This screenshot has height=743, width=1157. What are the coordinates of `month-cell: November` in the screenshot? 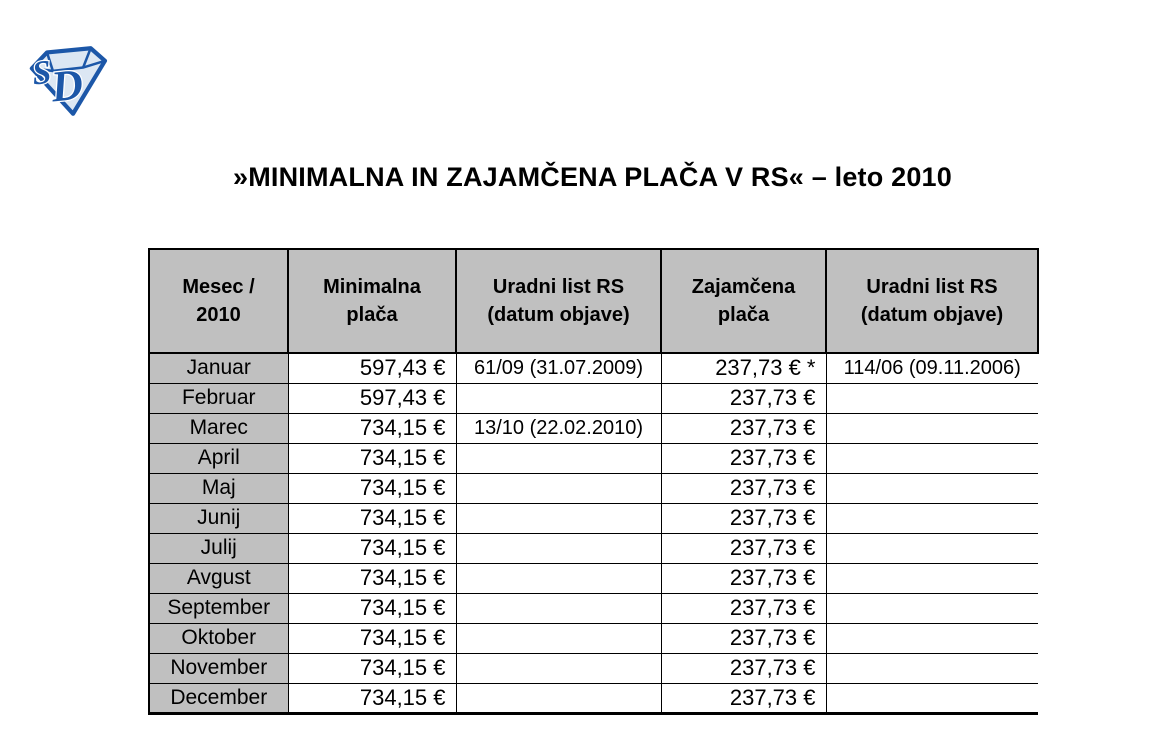 It's located at (218, 668).